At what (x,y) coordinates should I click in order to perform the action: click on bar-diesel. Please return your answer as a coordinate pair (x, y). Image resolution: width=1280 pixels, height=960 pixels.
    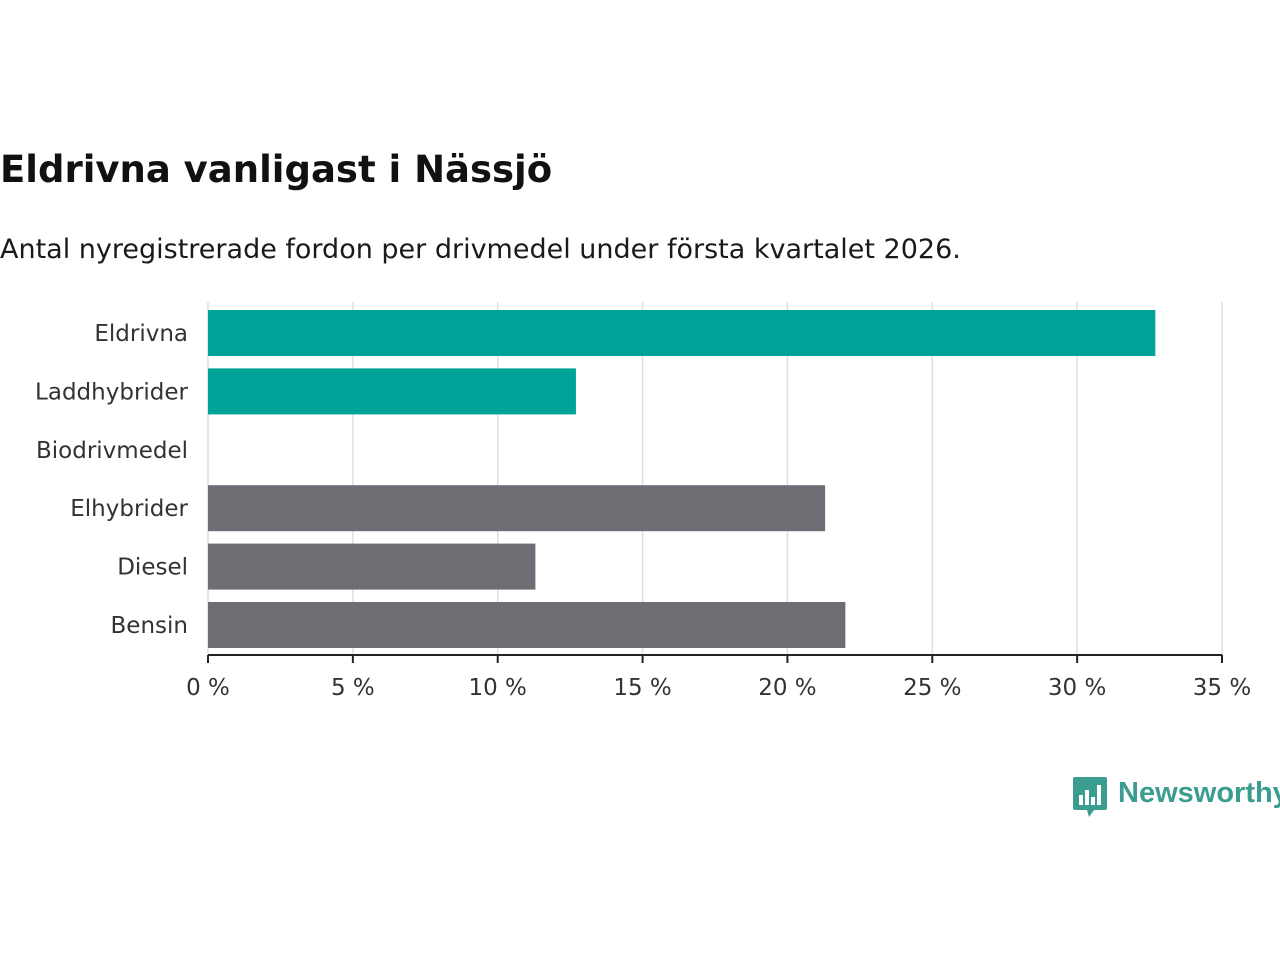
    Looking at the image, I should click on (372, 566).